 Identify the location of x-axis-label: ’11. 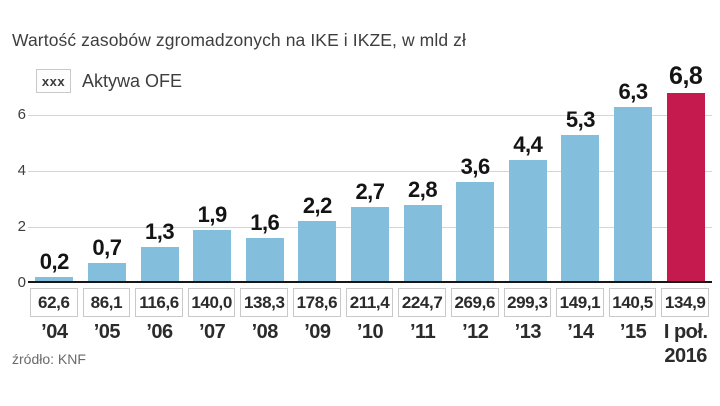
(423, 332).